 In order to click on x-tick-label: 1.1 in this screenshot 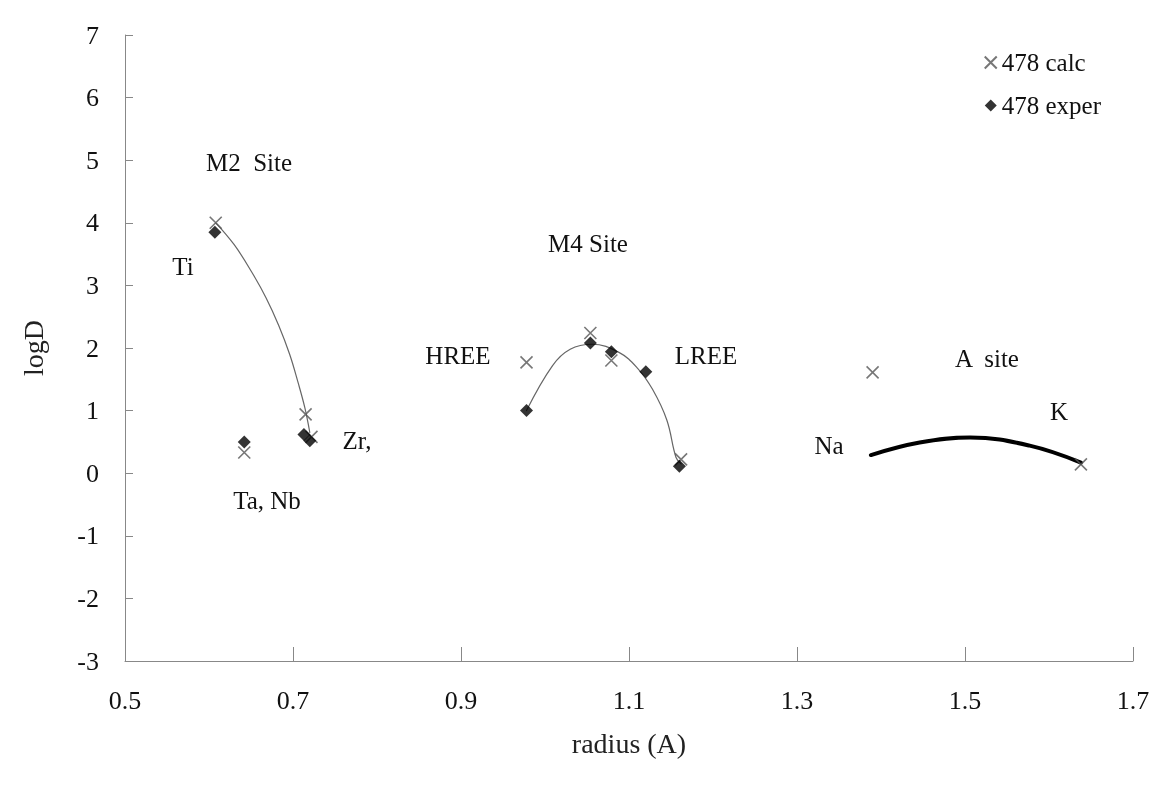, I will do `click(629, 700)`.